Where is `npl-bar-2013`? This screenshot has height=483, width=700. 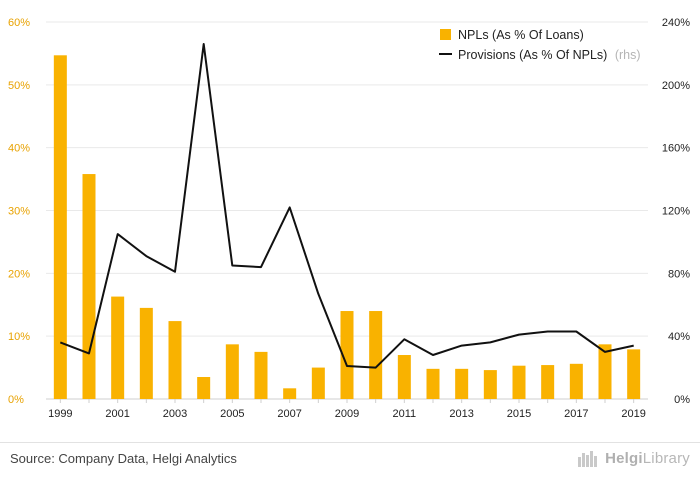 npl-bar-2013 is located at coordinates (462, 383).